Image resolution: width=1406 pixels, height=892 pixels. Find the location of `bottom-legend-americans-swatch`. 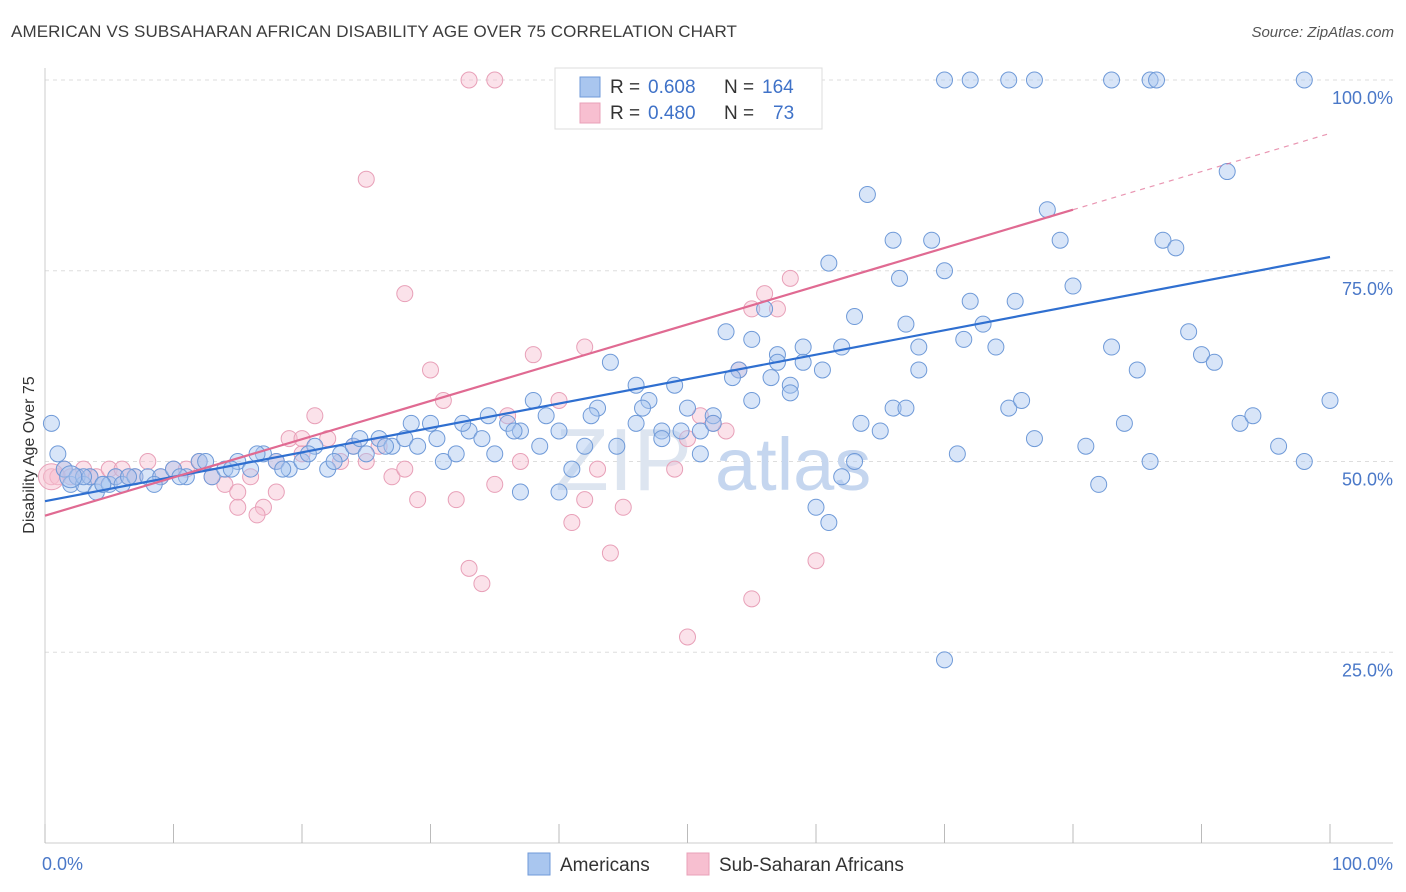

bottom-legend-americans-swatch is located at coordinates (539, 864).